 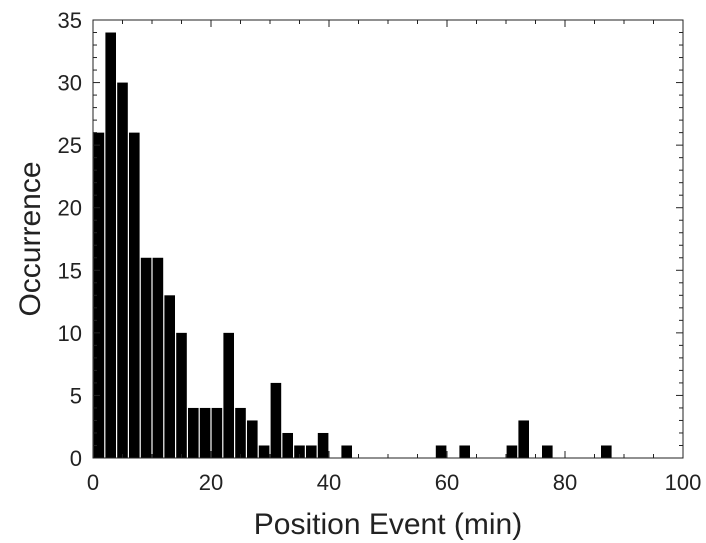 I want to click on y-tick-label: 20, so click(x=70, y=208).